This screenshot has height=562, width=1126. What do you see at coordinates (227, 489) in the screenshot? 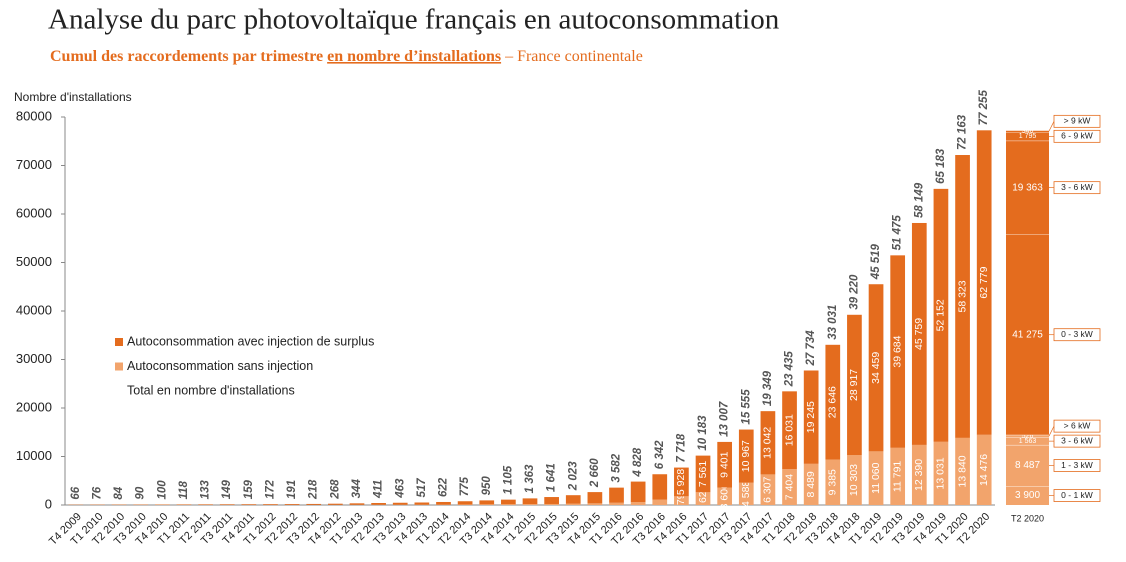
I see `total-label: 149` at bounding box center [227, 489].